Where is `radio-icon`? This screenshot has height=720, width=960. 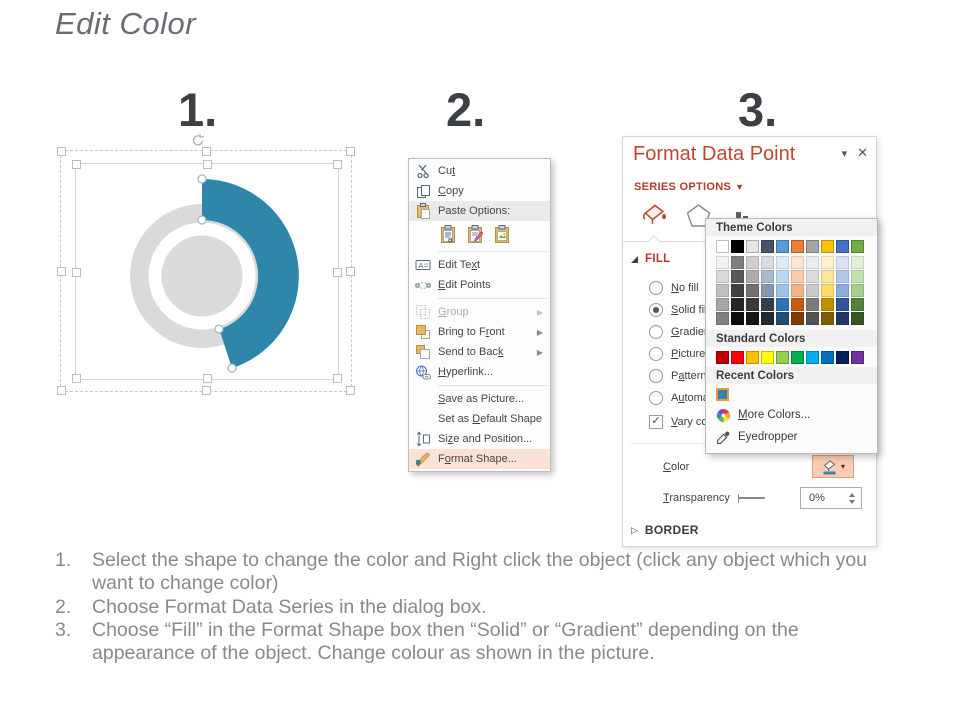 radio-icon is located at coordinates (656, 288).